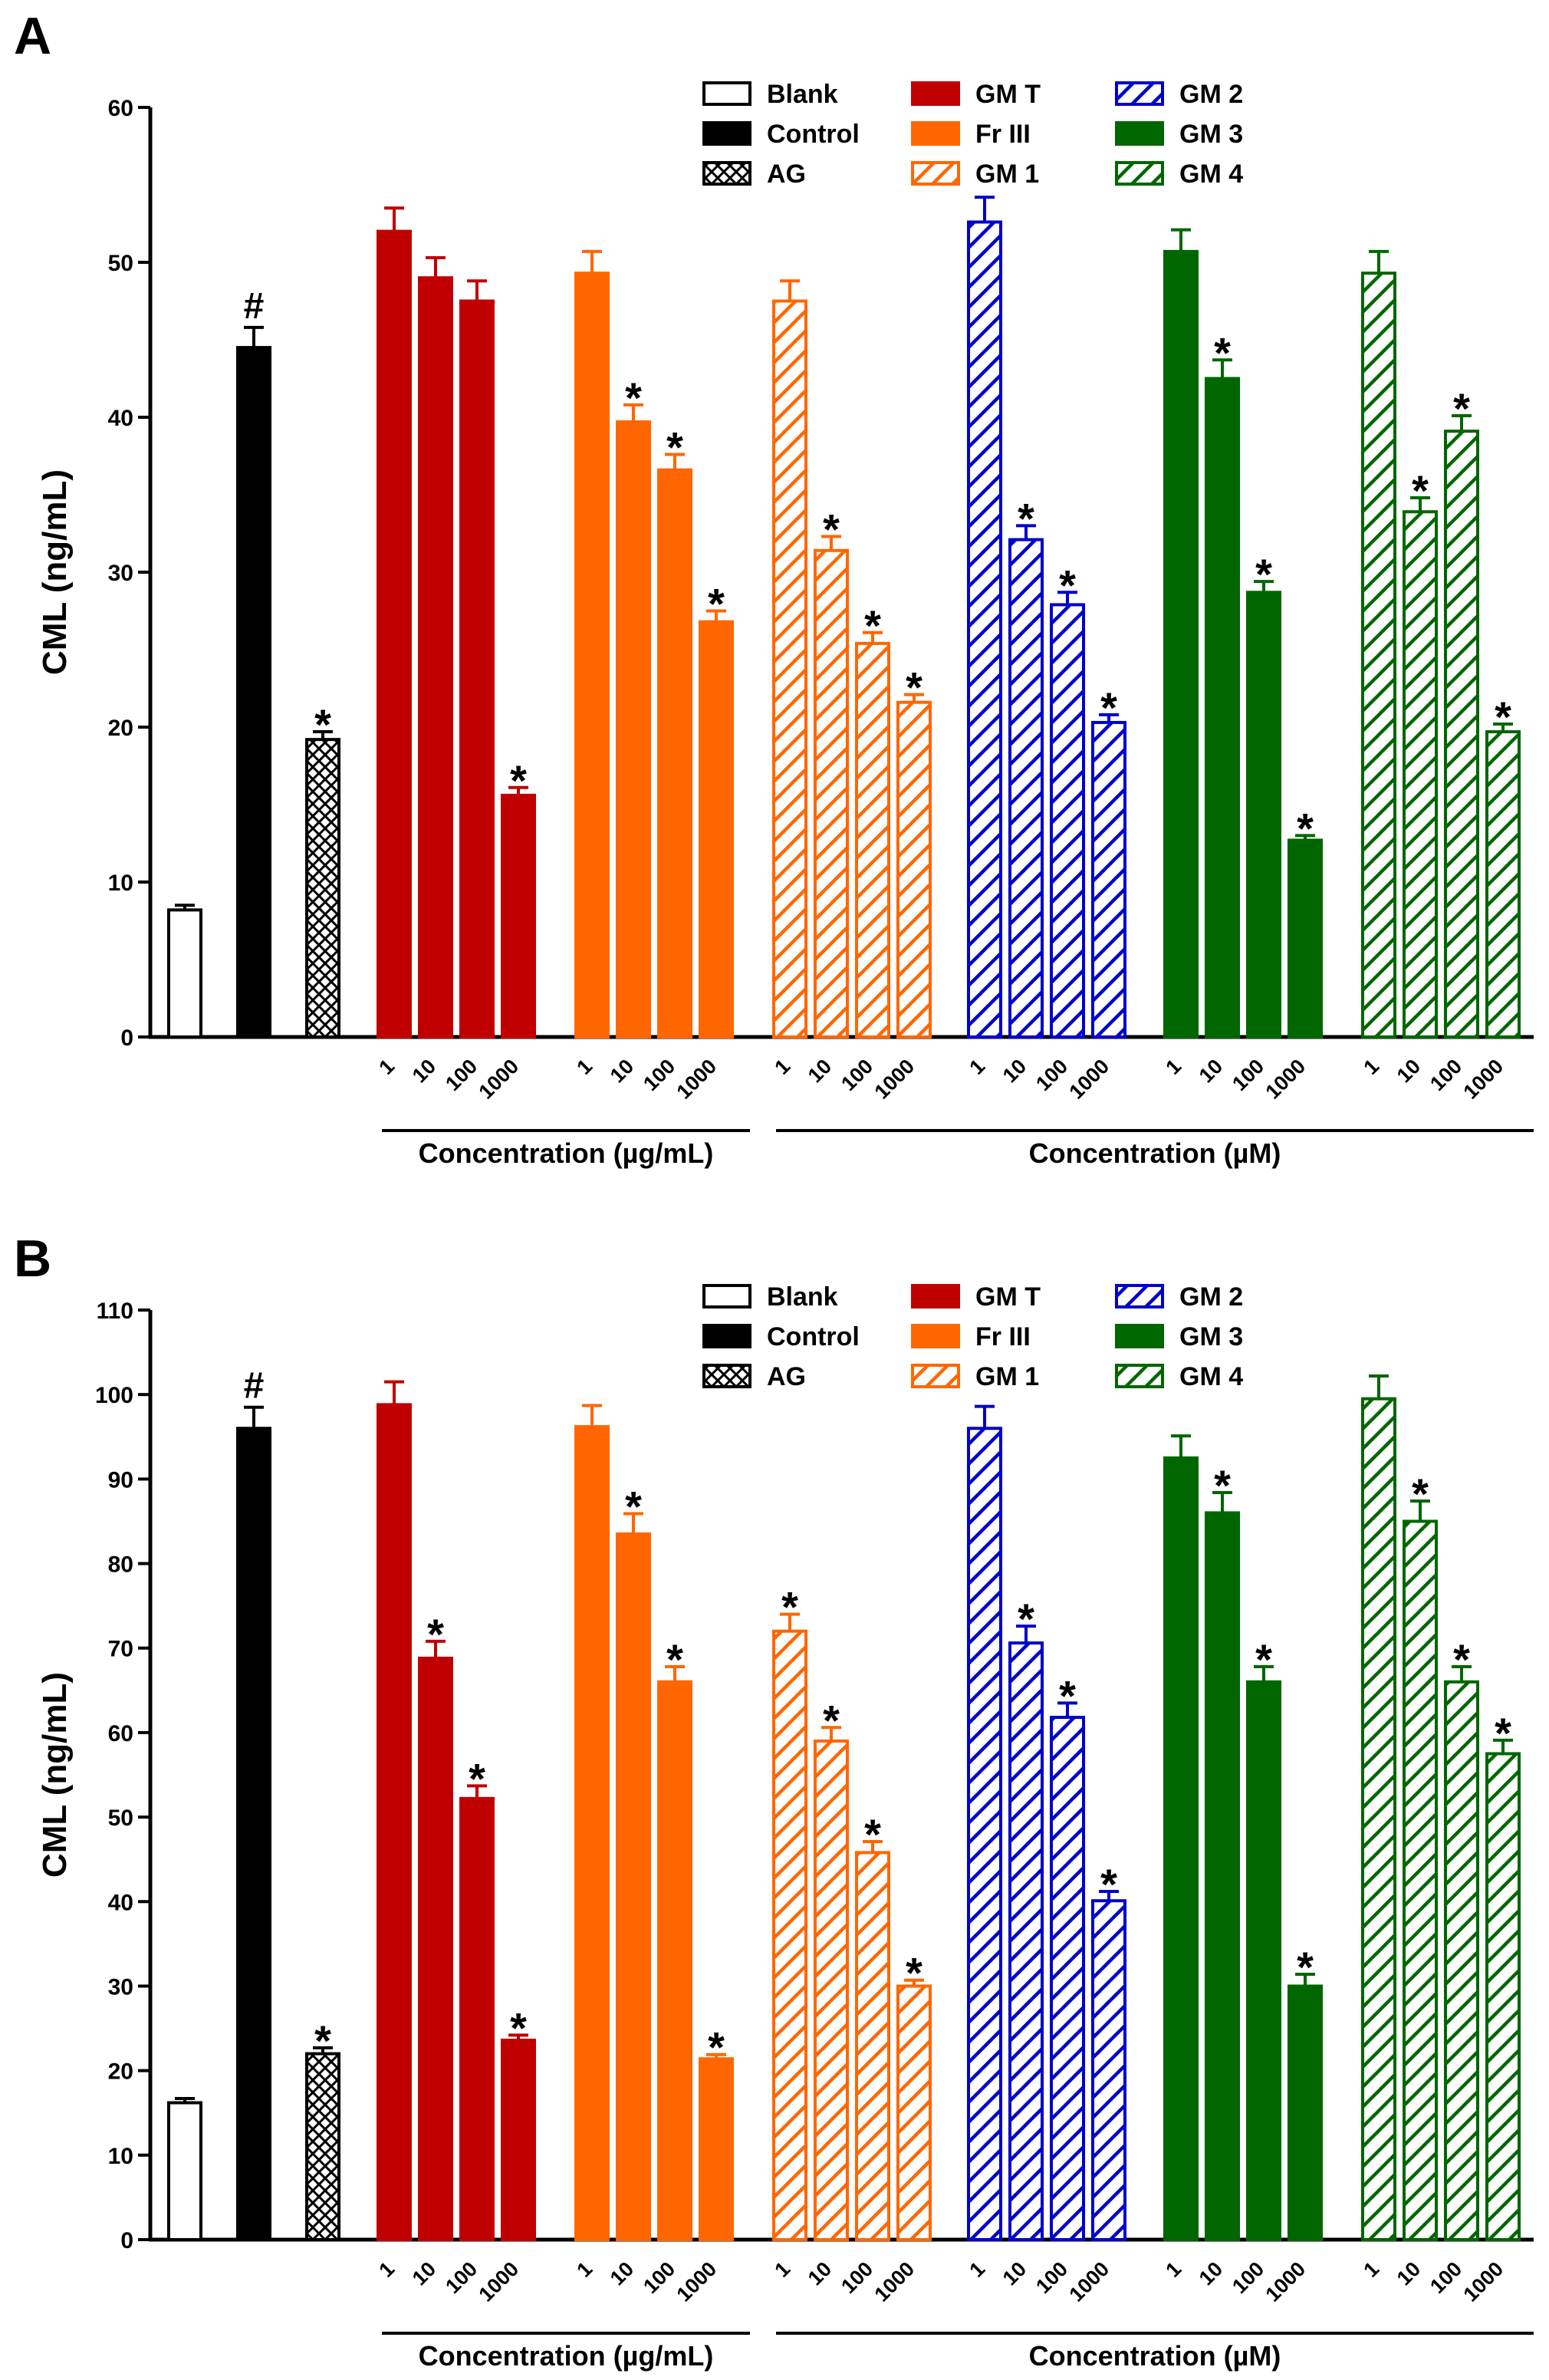 This screenshot has width=1549, height=2380. I want to click on legend-item-gm2: GM 2, so click(1179, 1297).